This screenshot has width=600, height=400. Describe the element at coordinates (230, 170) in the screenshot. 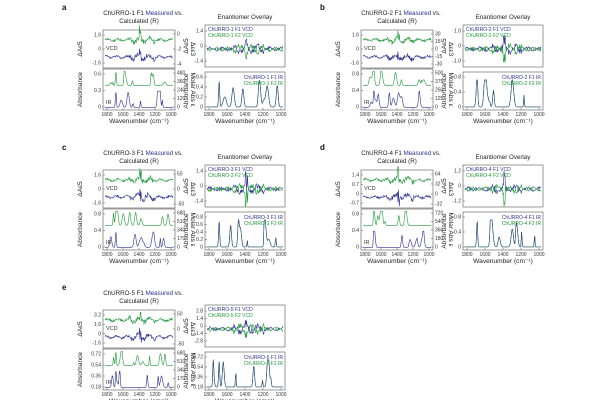

I see `legend-vcd-f1: ChURRO-3 F1 VCD` at that location.